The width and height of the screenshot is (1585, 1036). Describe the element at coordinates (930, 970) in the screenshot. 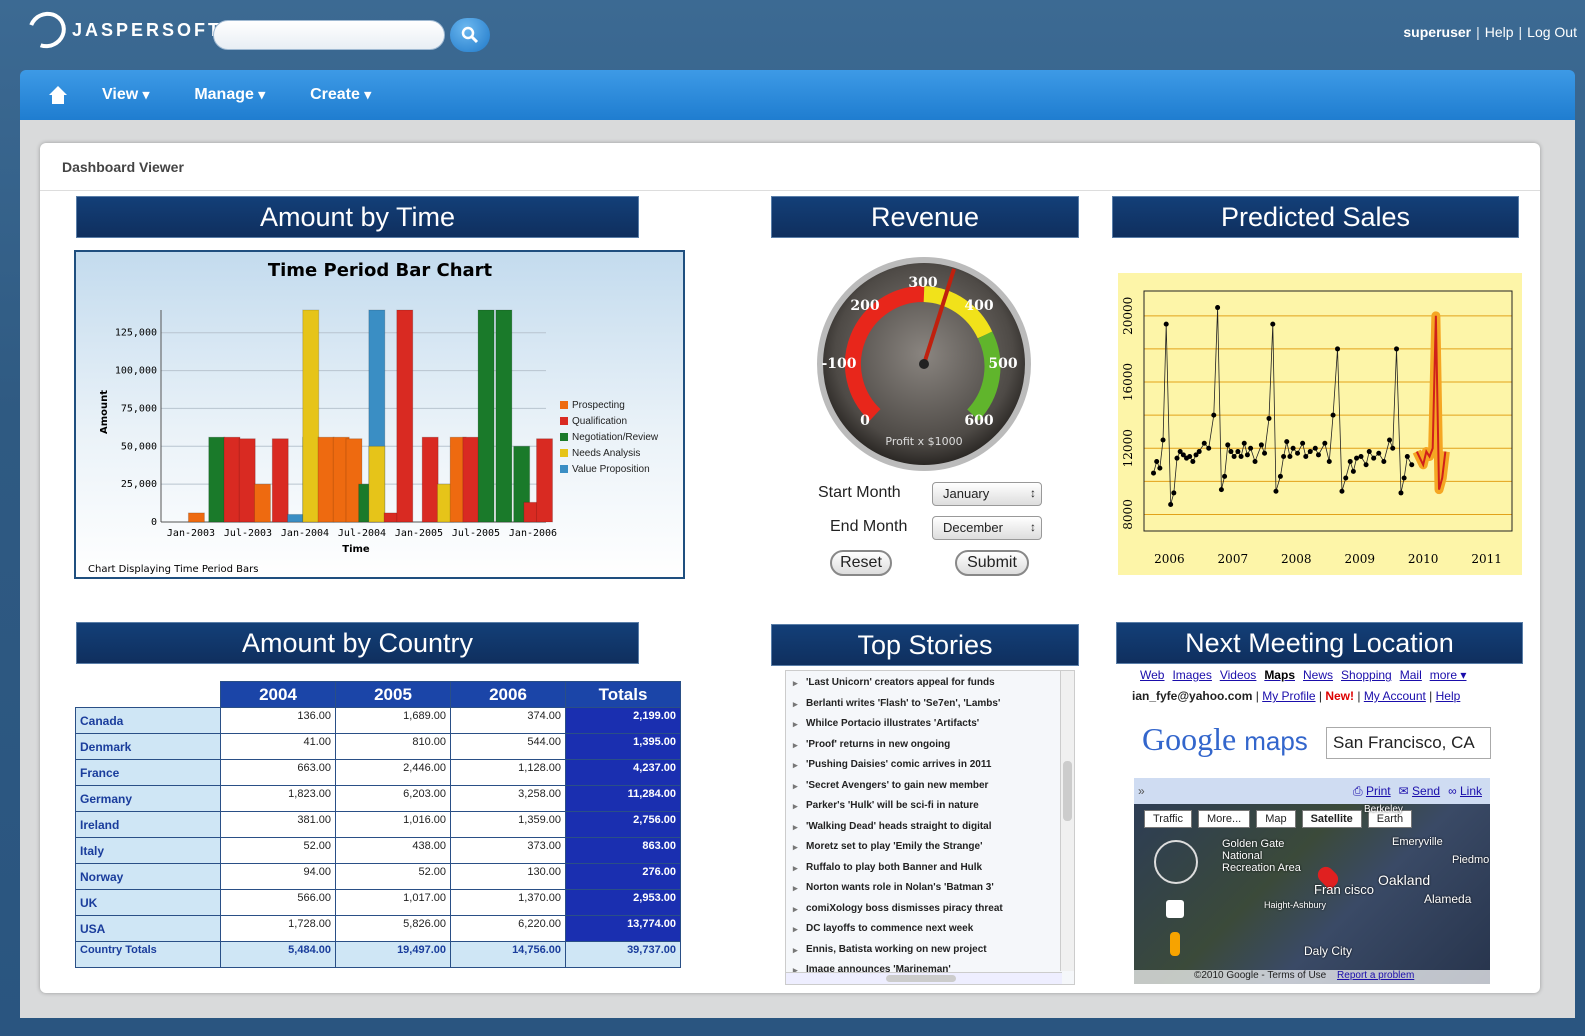

I see `story-link: Image announces 'Marineman'` at that location.